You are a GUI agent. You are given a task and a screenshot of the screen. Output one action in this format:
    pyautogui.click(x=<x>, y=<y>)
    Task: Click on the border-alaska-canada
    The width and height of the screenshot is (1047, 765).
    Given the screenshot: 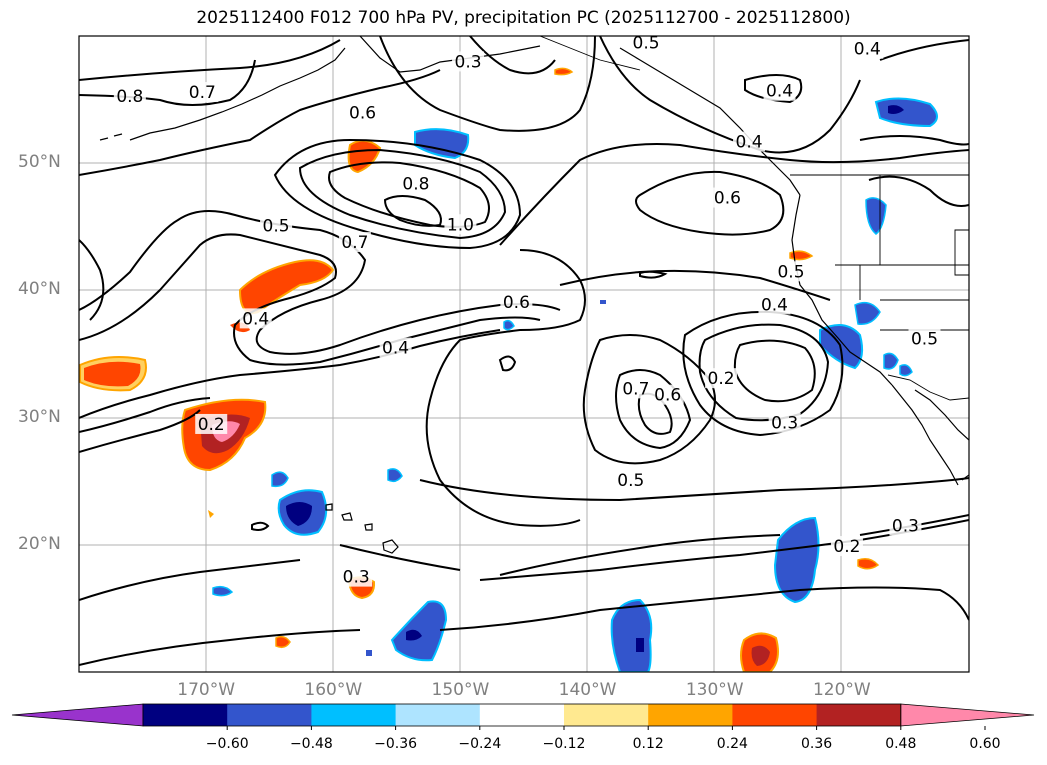 What is the action you would take?
    pyautogui.click(x=590, y=53)
    